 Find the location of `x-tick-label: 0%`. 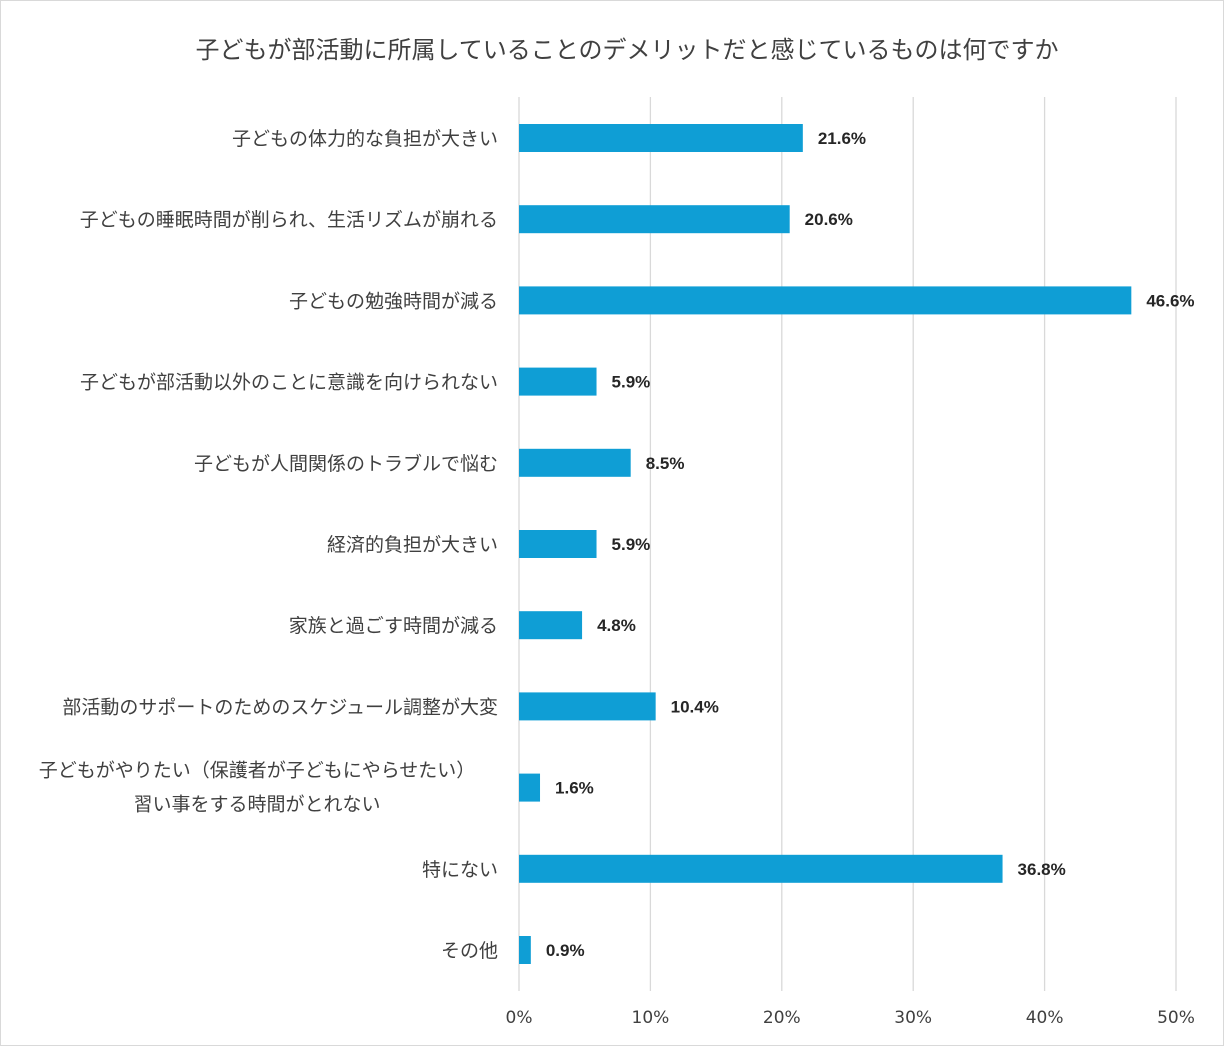

x-tick-label: 0% is located at coordinates (519, 1018).